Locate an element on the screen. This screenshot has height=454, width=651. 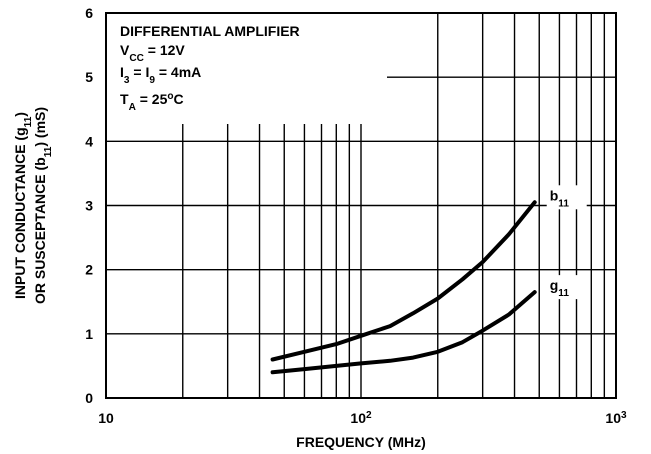
y-axis-label-line: INPUT CONDUCTANCE (g11) is located at coordinates (23, 205).